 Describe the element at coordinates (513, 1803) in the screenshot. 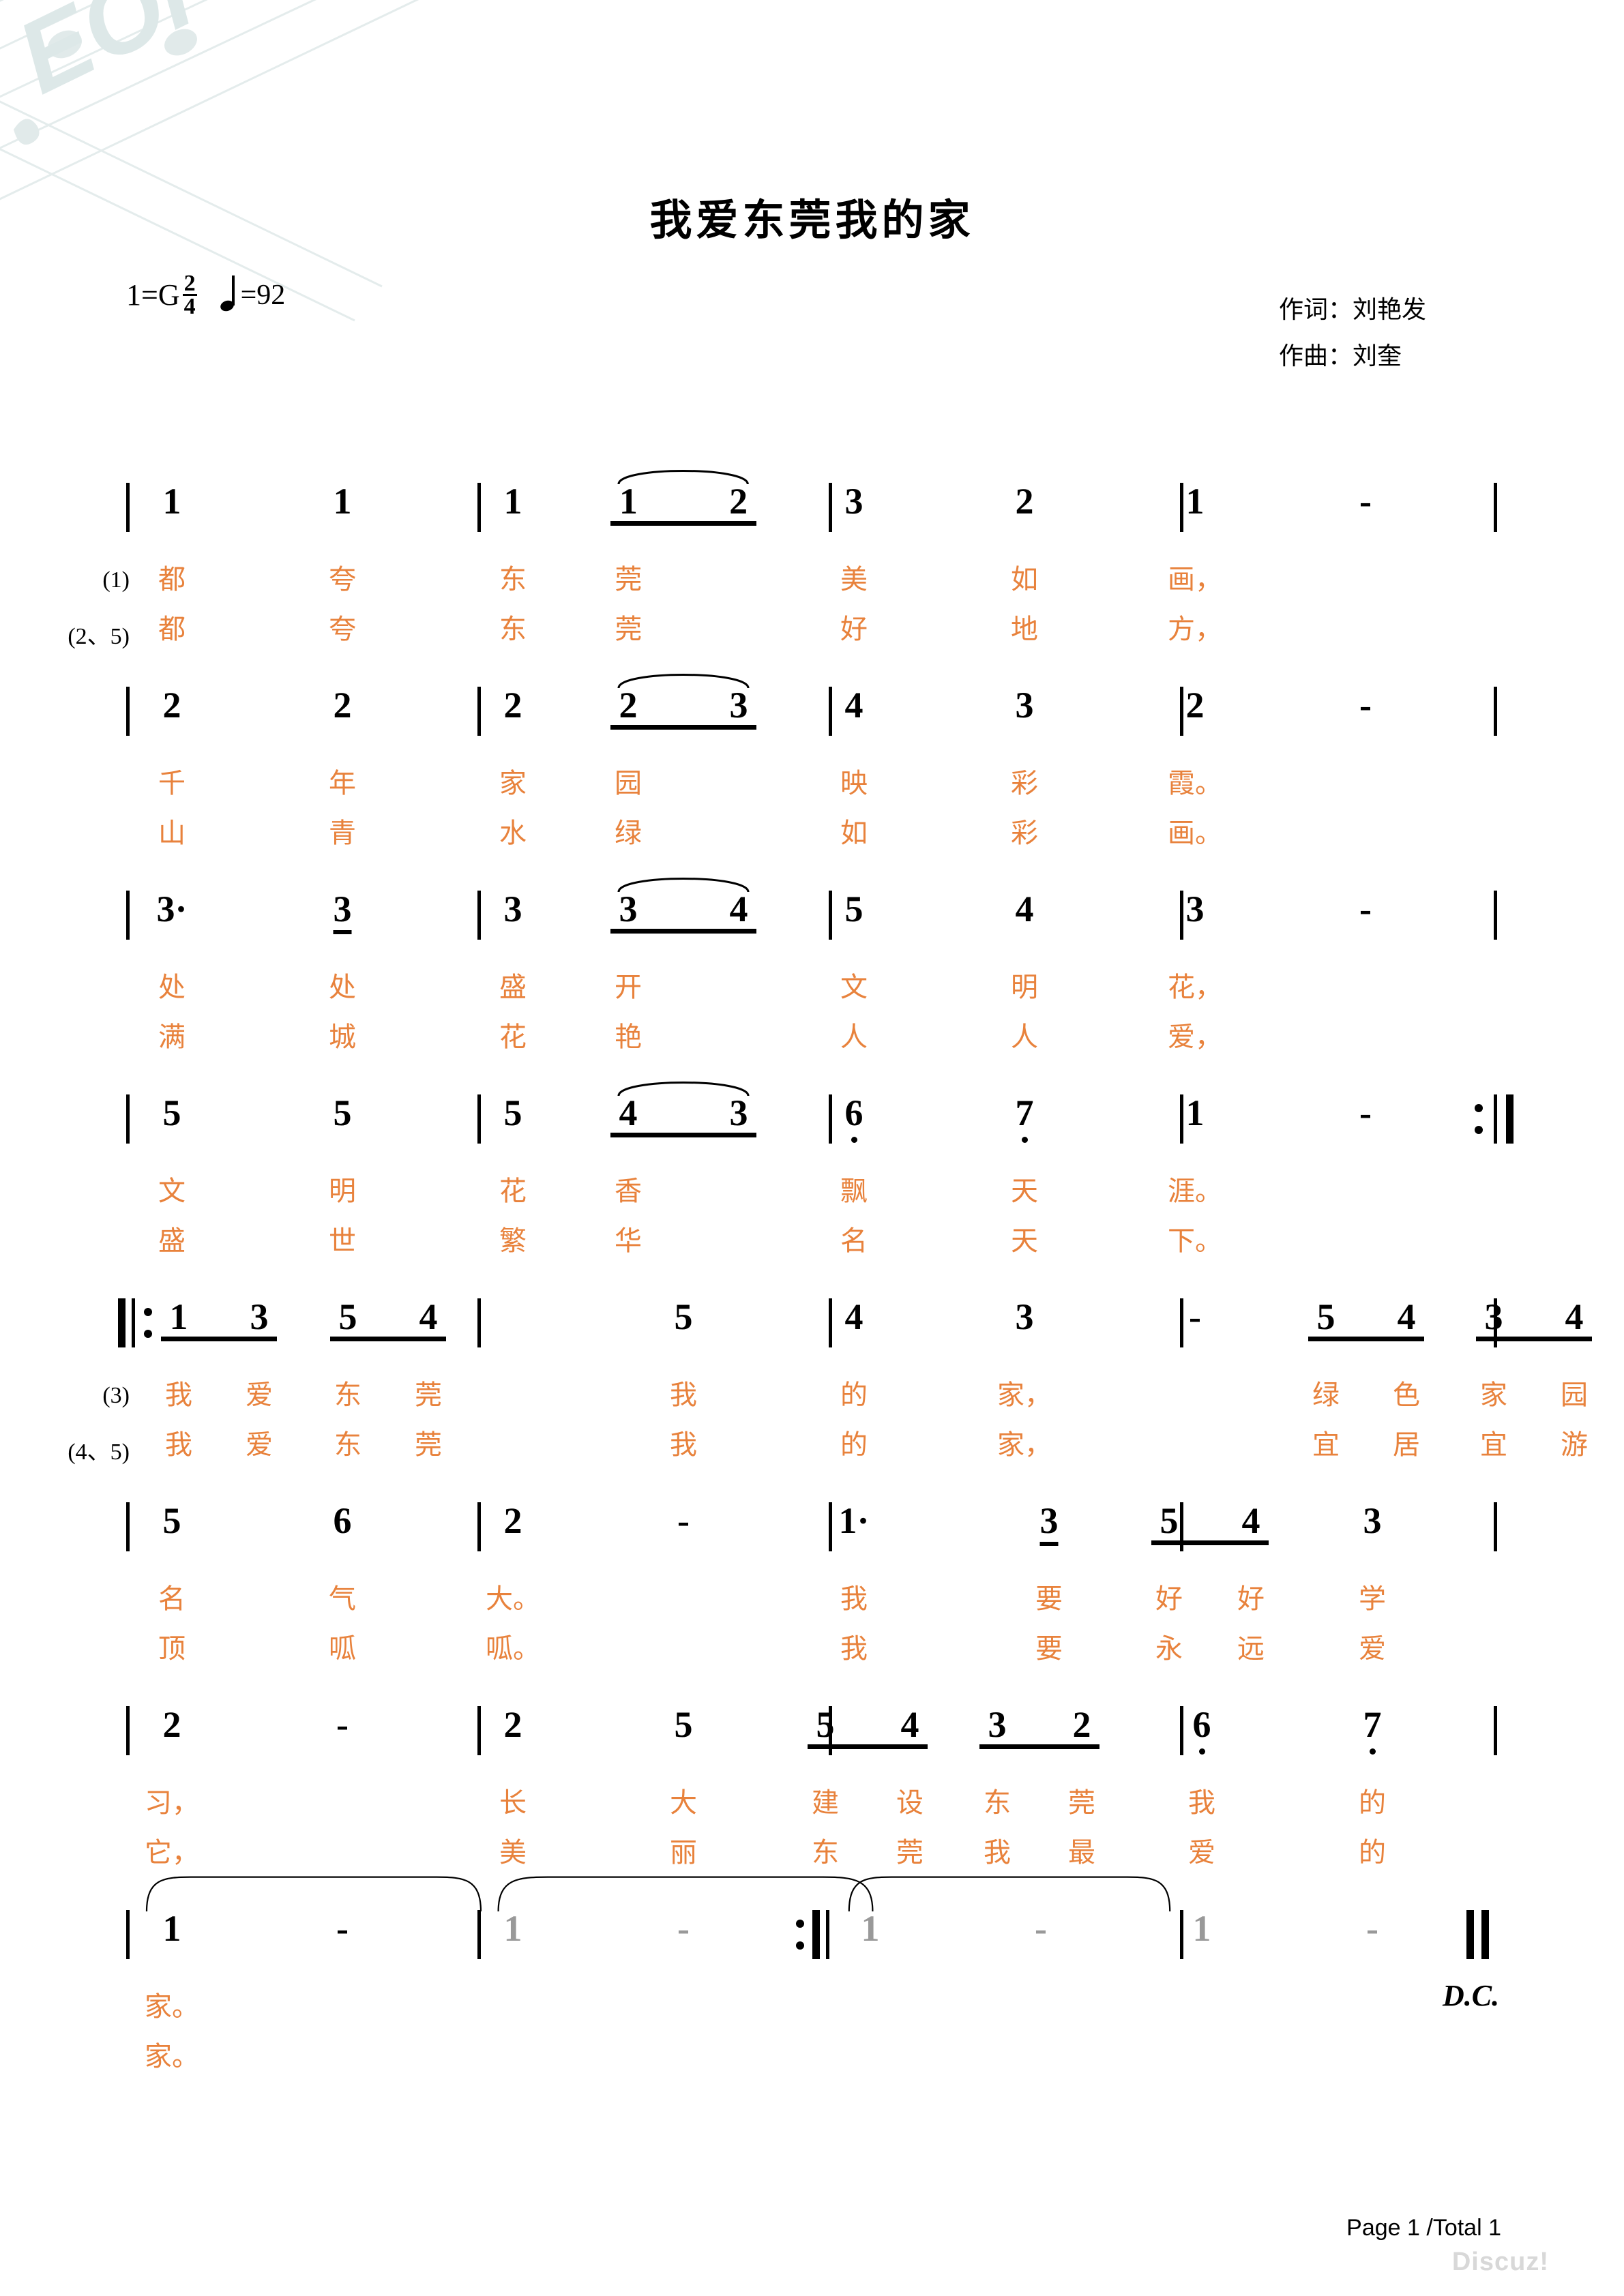

I see `lyric-syllable: 长` at that location.